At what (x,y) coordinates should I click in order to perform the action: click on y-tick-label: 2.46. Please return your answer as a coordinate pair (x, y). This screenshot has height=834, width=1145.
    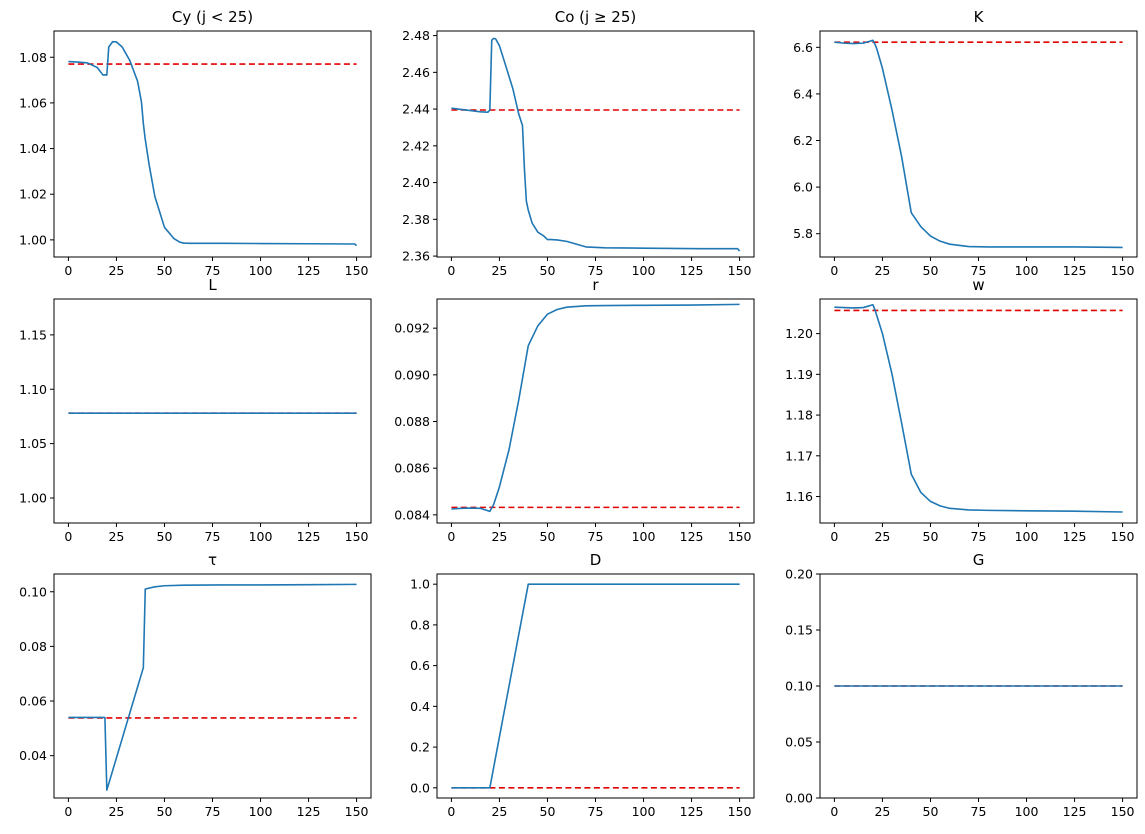
    Looking at the image, I should click on (416, 72).